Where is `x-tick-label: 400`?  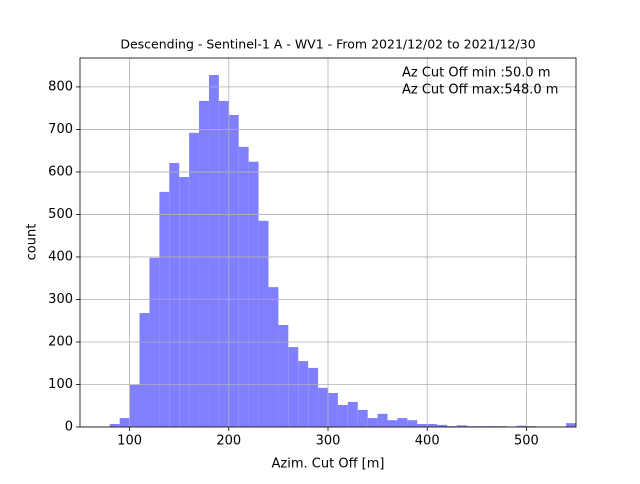 x-tick-label: 400 is located at coordinates (427, 441).